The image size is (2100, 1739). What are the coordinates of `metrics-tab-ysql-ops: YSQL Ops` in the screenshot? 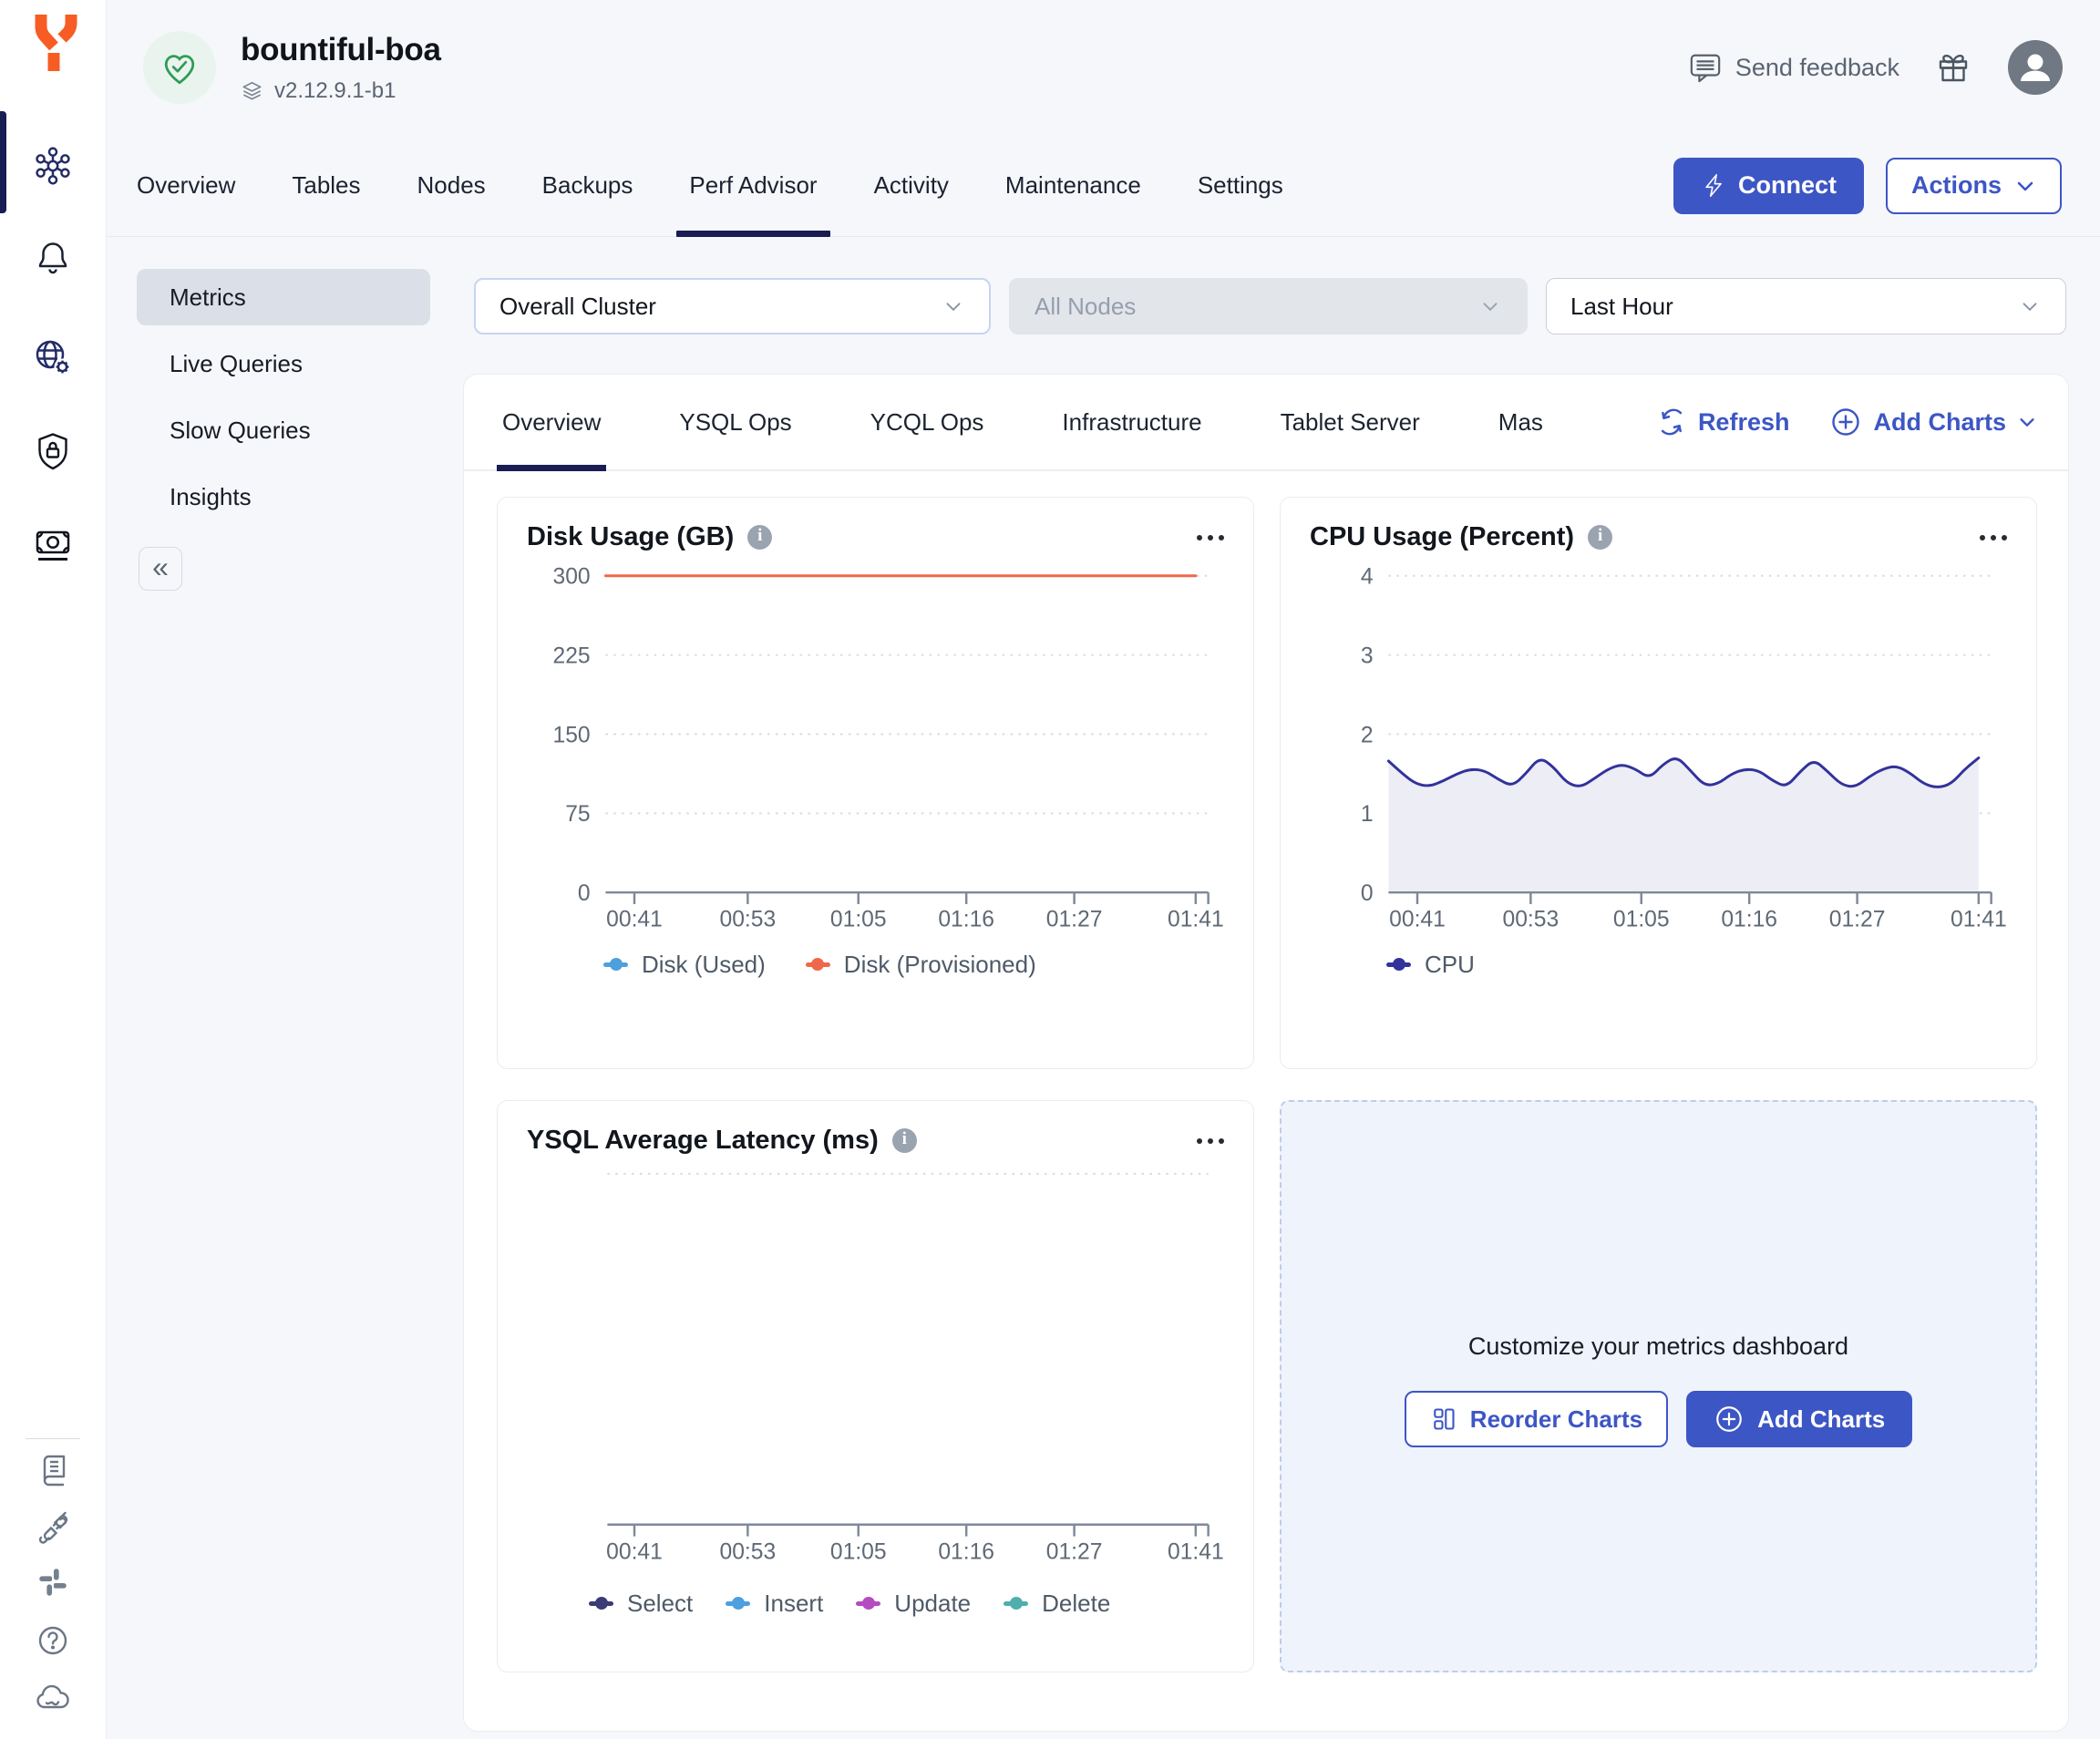 It's located at (735, 422).